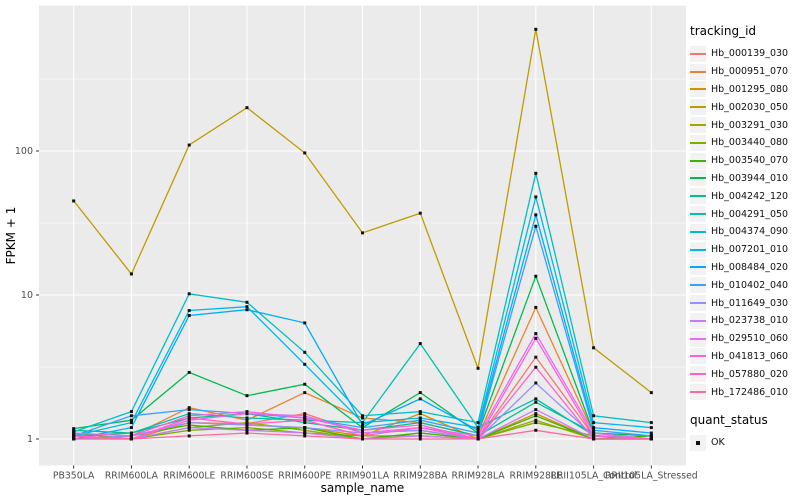 The image size is (800, 500). I want to click on x-tick-label: RRIM600PE, so click(304, 476).